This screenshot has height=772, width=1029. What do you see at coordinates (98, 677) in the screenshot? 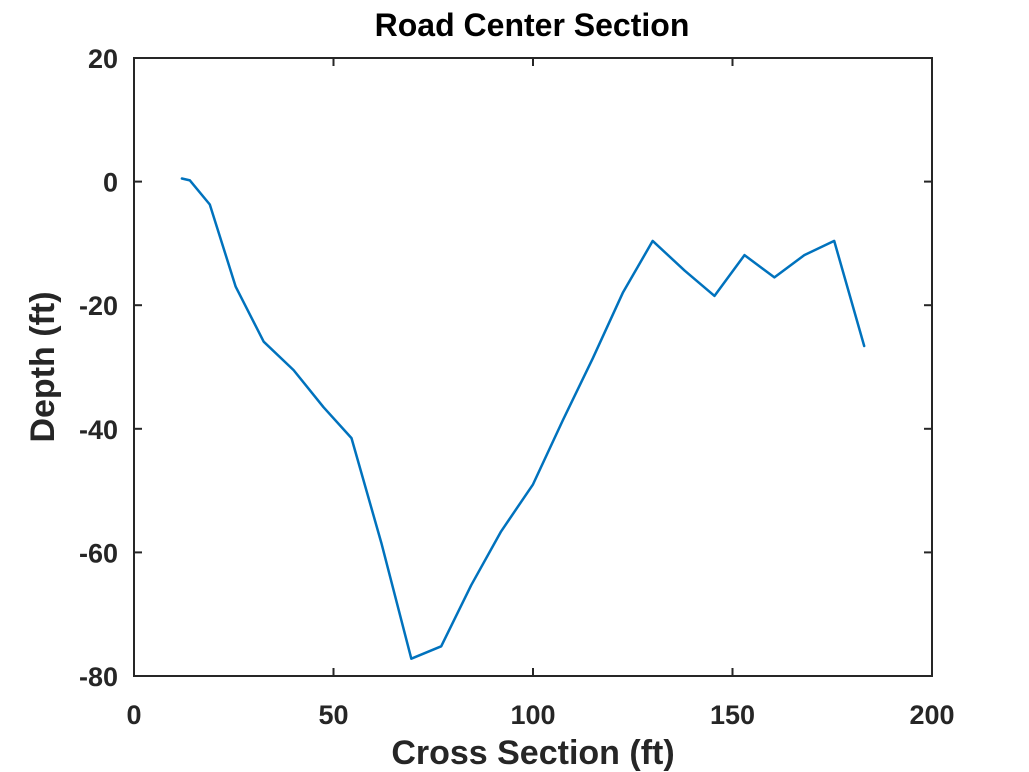
I see `y-tick-label: -80` at bounding box center [98, 677].